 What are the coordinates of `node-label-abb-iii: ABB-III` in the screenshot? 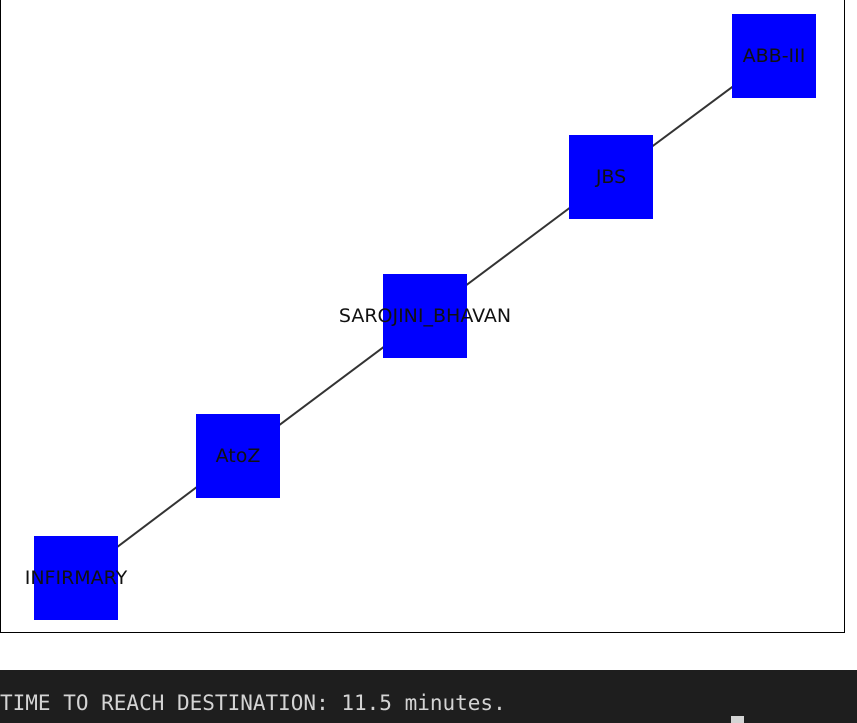 It's located at (774, 56).